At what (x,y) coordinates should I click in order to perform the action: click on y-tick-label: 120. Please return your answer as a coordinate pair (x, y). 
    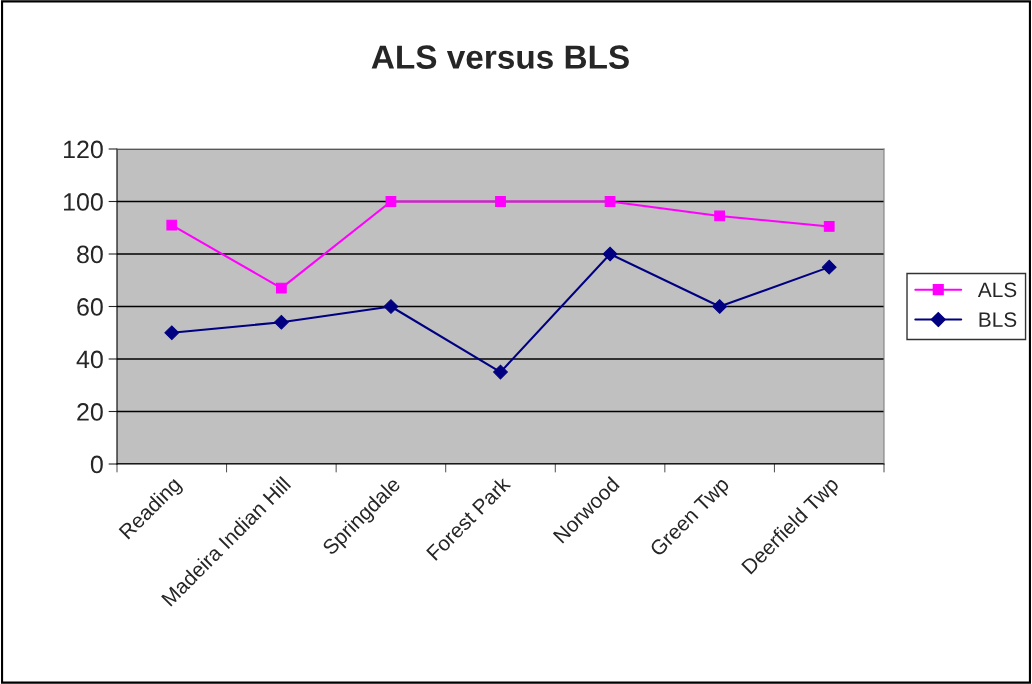
    Looking at the image, I should click on (83, 149).